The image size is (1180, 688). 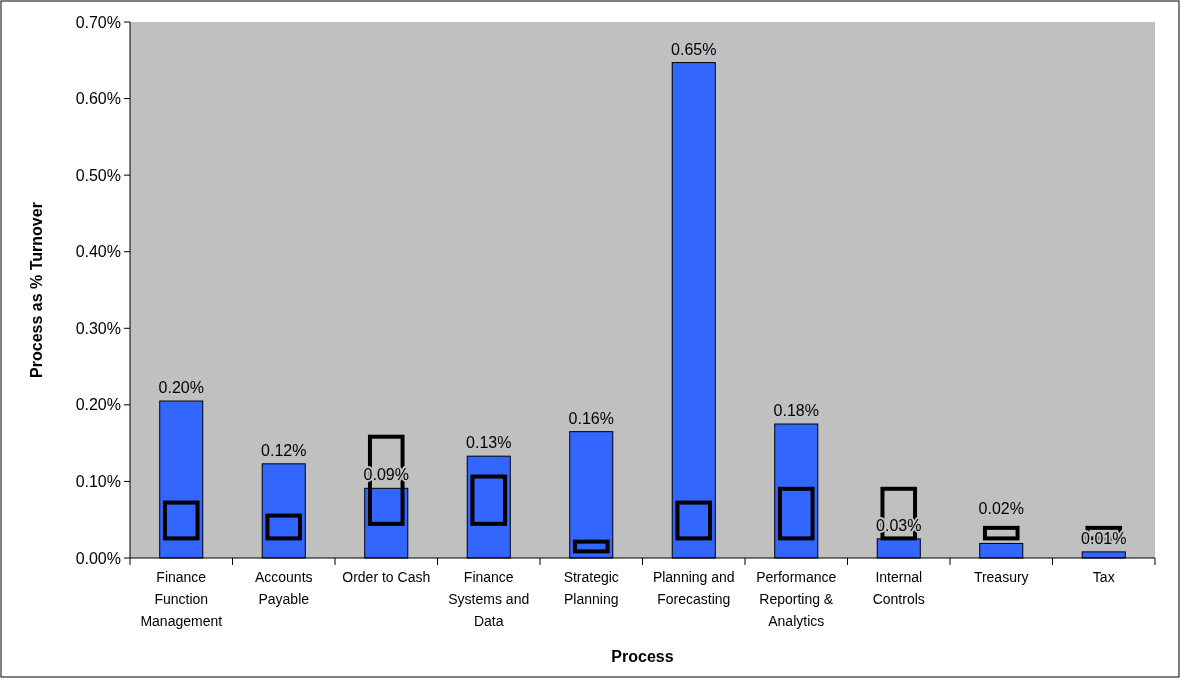 I want to click on x-tick-label: Performance Reporting & Analytics, so click(x=796, y=599).